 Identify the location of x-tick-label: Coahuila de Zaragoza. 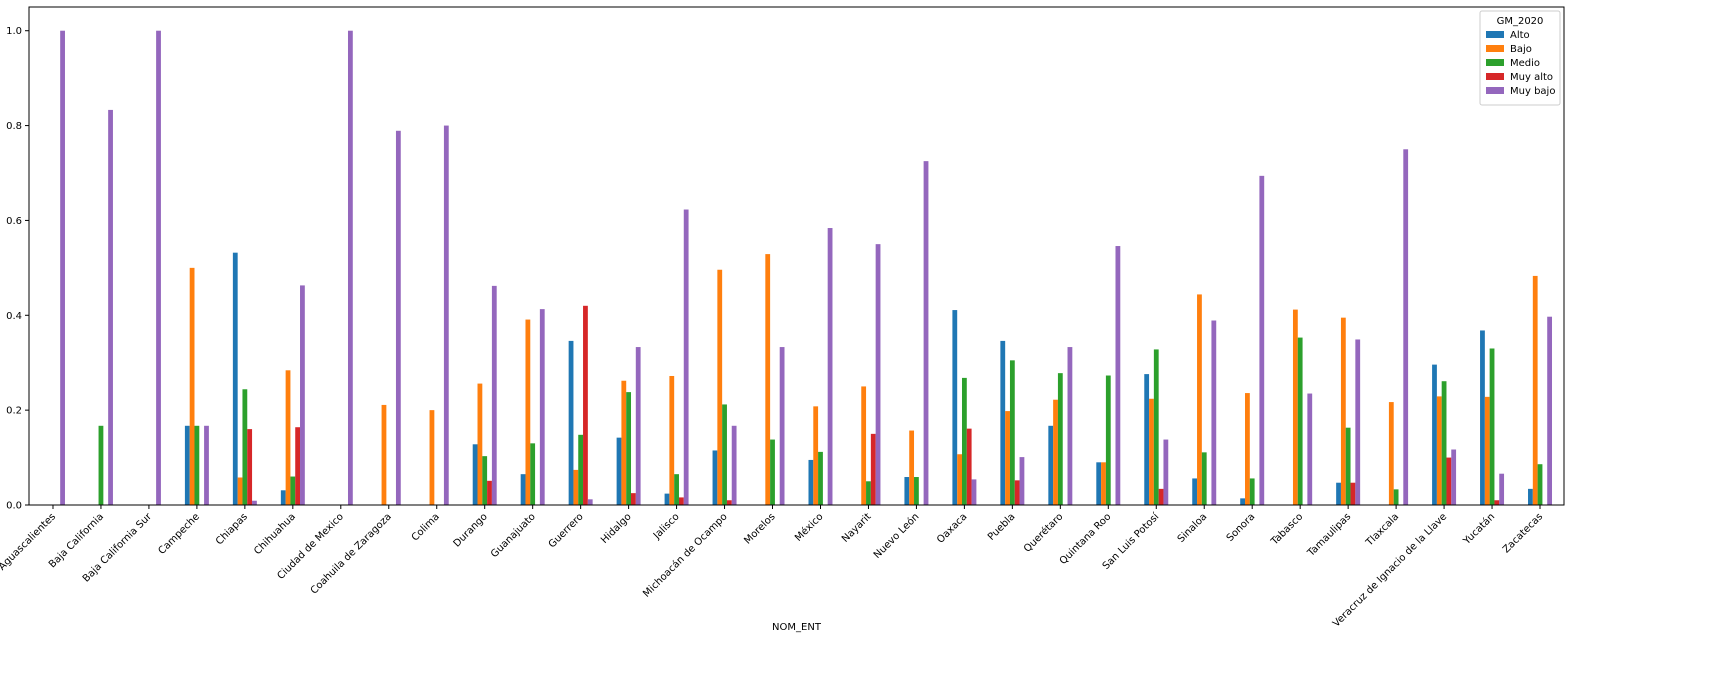
(351, 553).